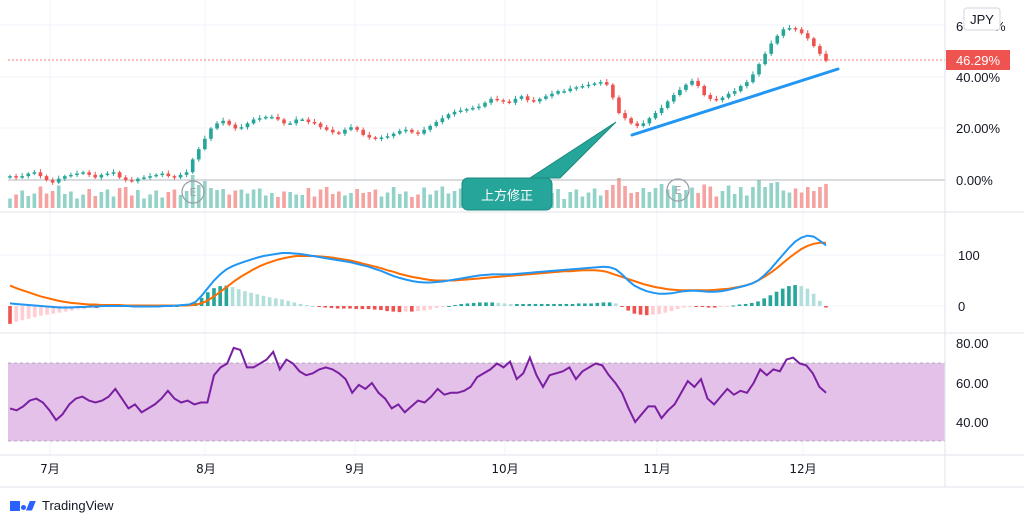 This screenshot has width=1024, height=527. What do you see at coordinates (978, 60) in the screenshot?
I see `last-value-tag: 46.29%` at bounding box center [978, 60].